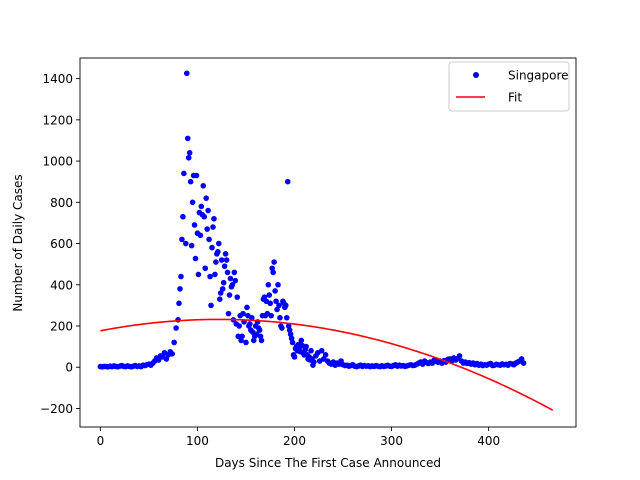 This screenshot has width=640, height=480. Describe the element at coordinates (476, 75) in the screenshot. I see `legend-marker-singapore` at that location.